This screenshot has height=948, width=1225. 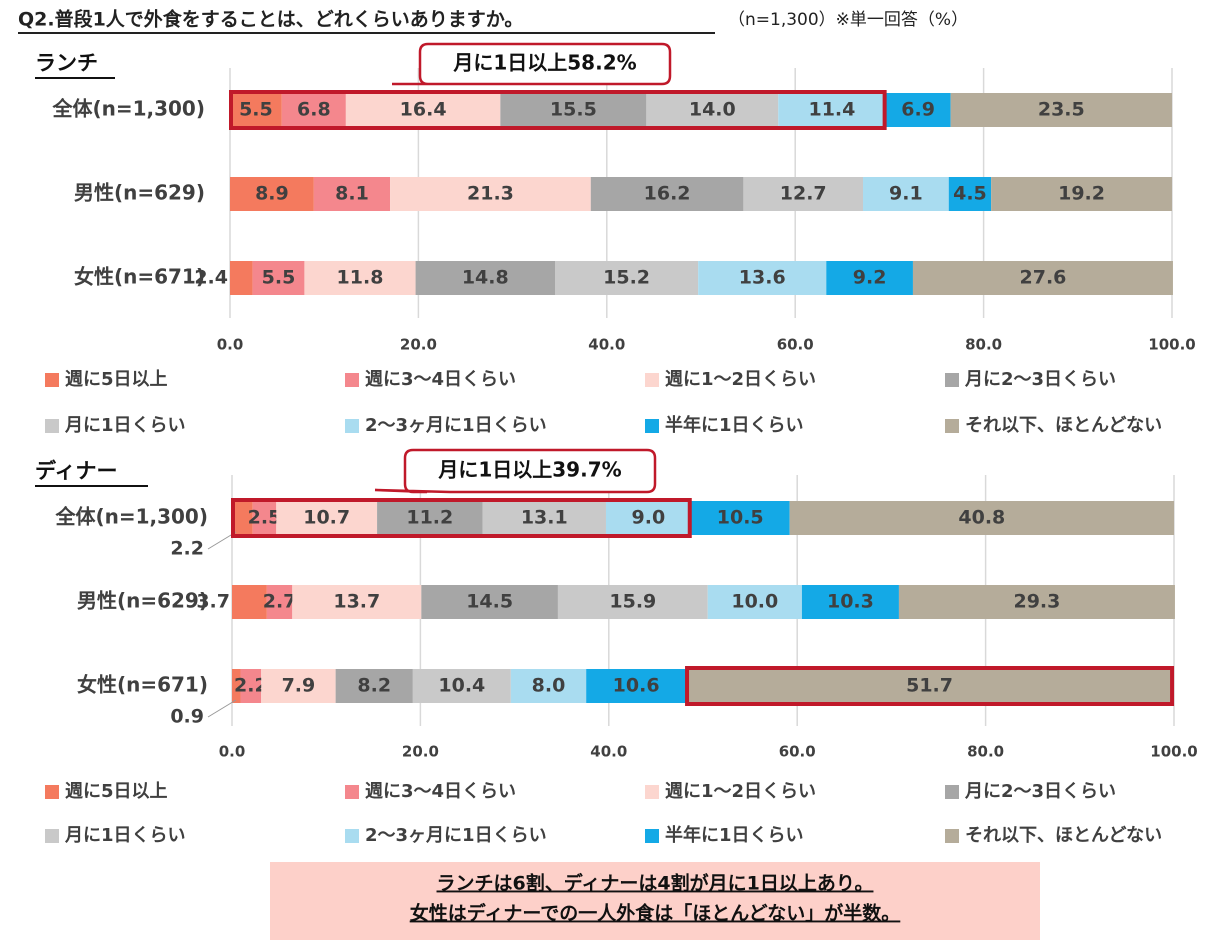 I want to click on x-tick-label: 60.0, so click(x=797, y=752).